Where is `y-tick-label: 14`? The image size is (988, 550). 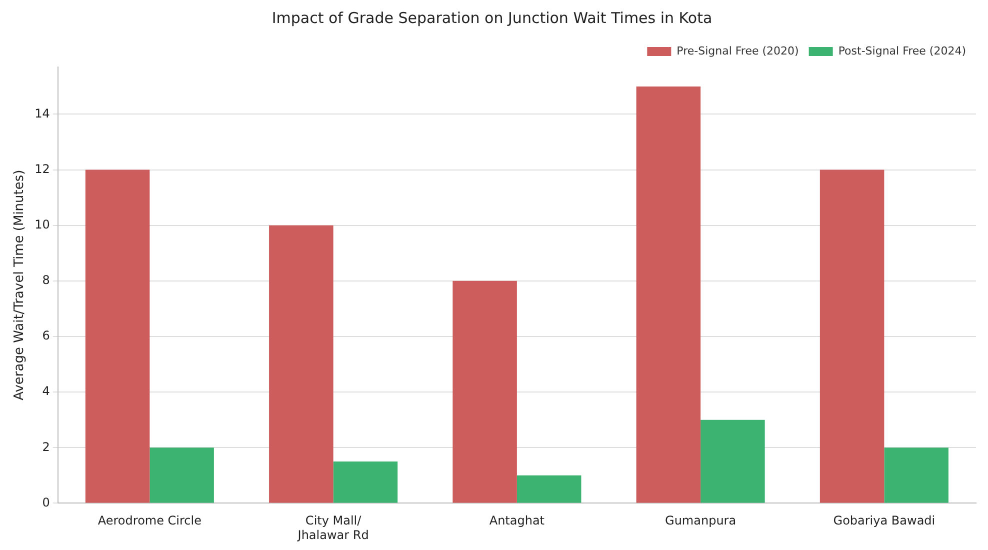 y-tick-label: 14 is located at coordinates (42, 113).